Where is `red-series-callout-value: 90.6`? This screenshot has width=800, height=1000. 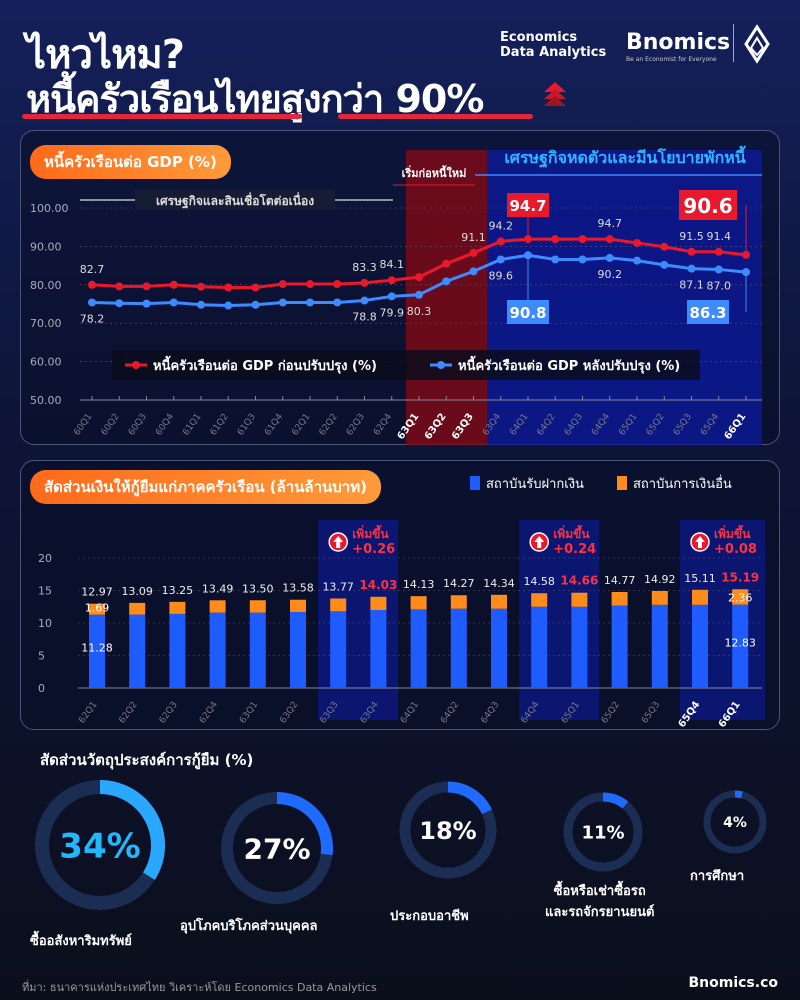
red-series-callout-value: 90.6 is located at coordinates (707, 206).